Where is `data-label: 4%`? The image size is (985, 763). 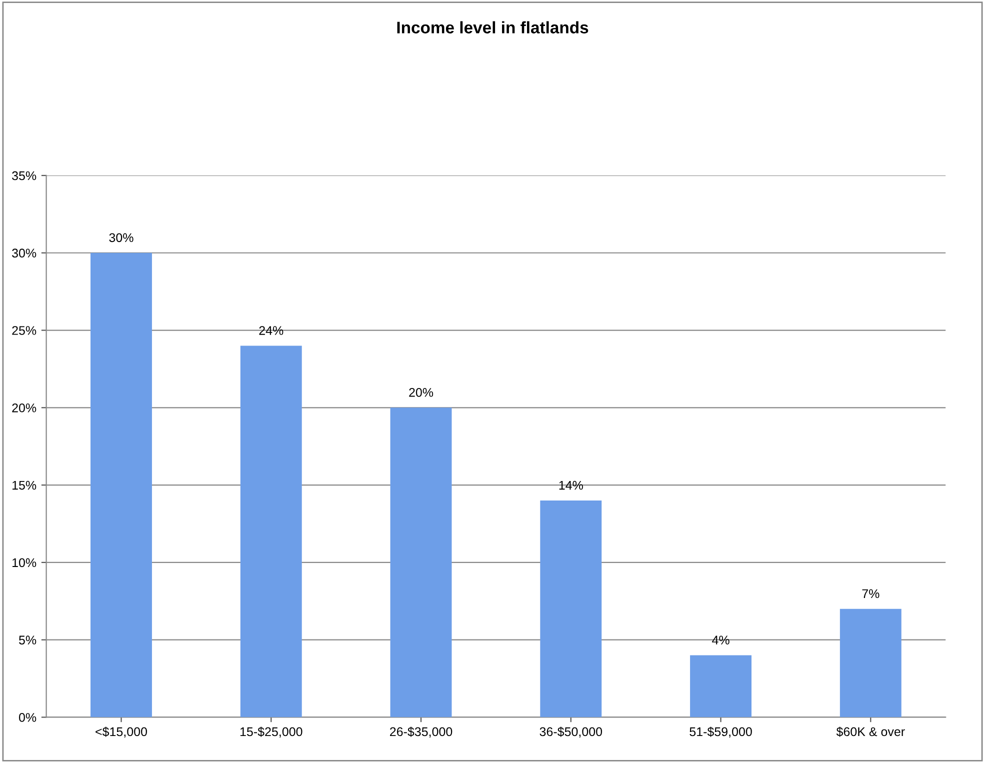
data-label: 4% is located at coordinates (721, 640).